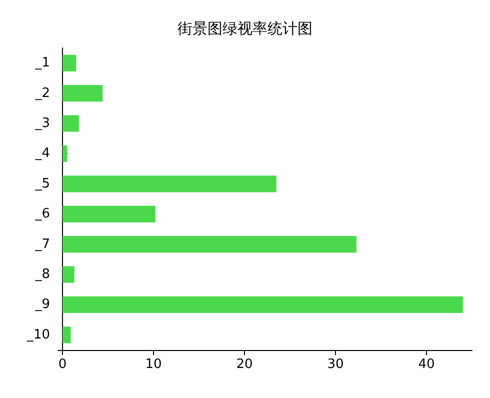  Describe the element at coordinates (426, 364) in the screenshot. I see `x-tick-label: 40` at that location.